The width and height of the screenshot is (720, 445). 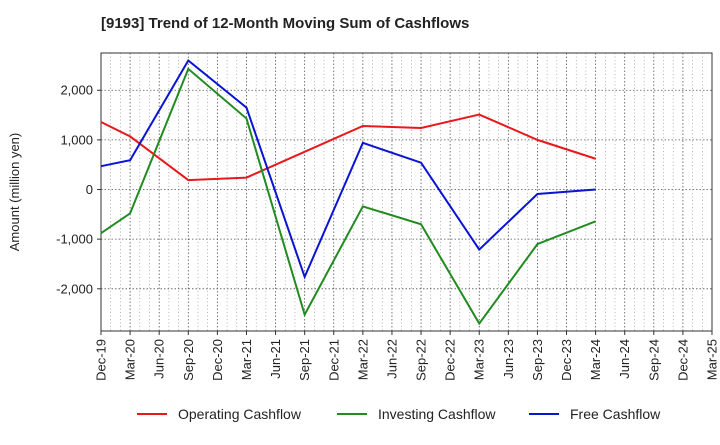 What do you see at coordinates (624, 359) in the screenshot?
I see `x-tick-label: Jun-24` at bounding box center [624, 359].